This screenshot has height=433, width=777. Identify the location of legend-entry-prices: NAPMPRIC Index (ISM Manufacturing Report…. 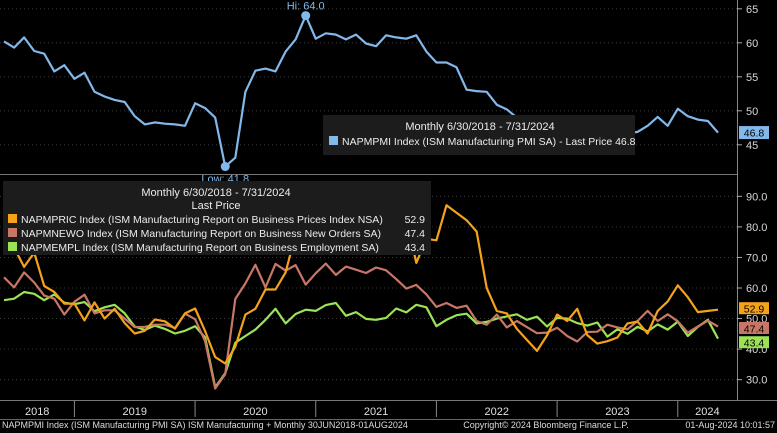
(202, 220).